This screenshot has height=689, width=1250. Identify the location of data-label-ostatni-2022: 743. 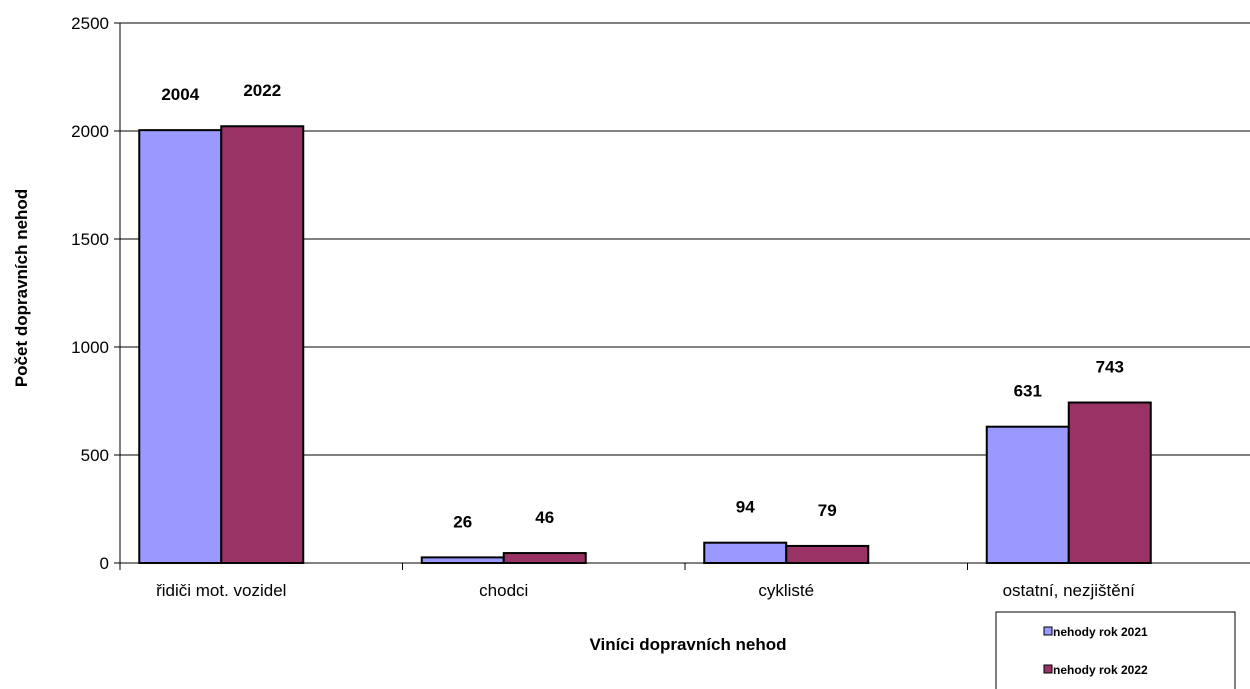
(1110, 367).